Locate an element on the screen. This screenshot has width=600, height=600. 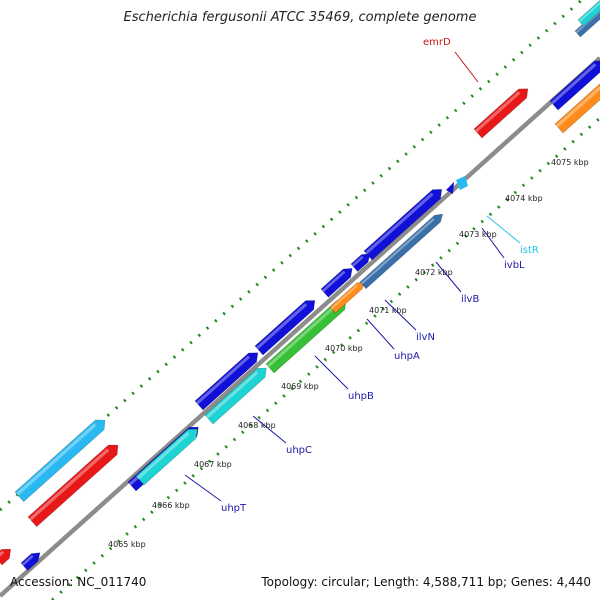
gene-label-leader-ilvN is located at coordinates (400, 315).